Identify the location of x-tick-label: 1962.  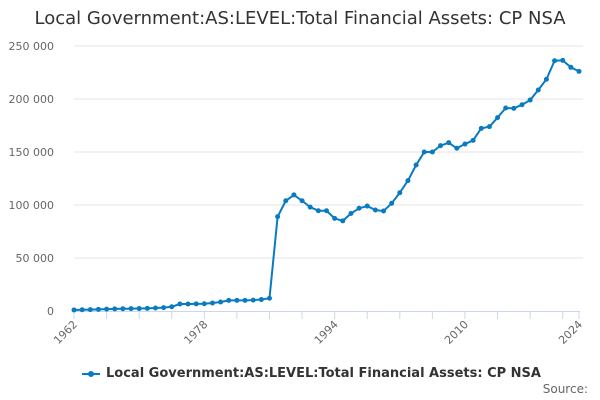
(65, 332).